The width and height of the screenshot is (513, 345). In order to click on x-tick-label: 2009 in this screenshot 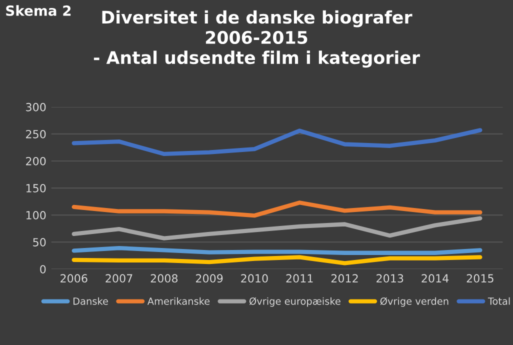, I will do `click(209, 278)`.